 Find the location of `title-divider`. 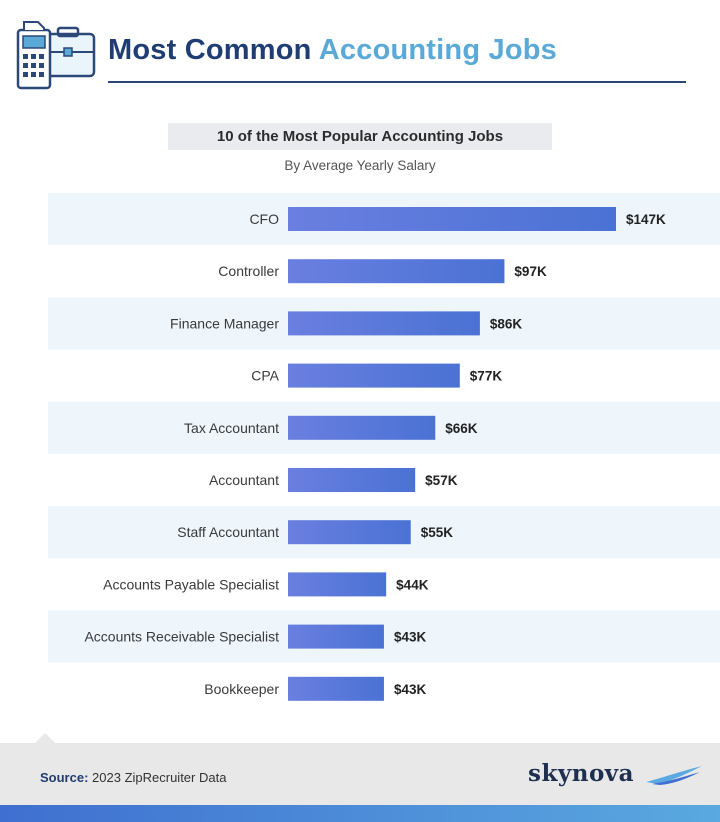

title-divider is located at coordinates (397, 82).